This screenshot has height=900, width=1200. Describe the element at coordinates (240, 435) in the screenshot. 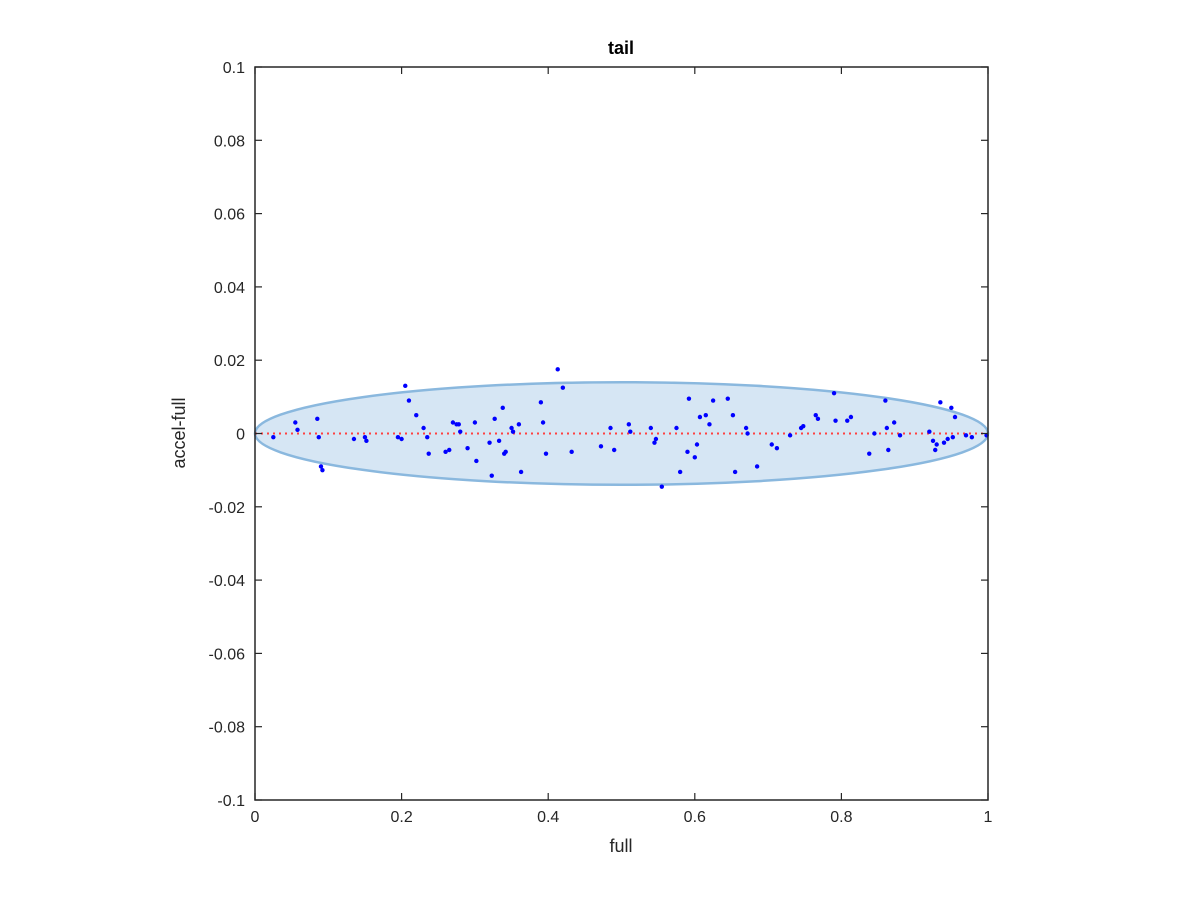

I see `y-tick-label: 0` at that location.